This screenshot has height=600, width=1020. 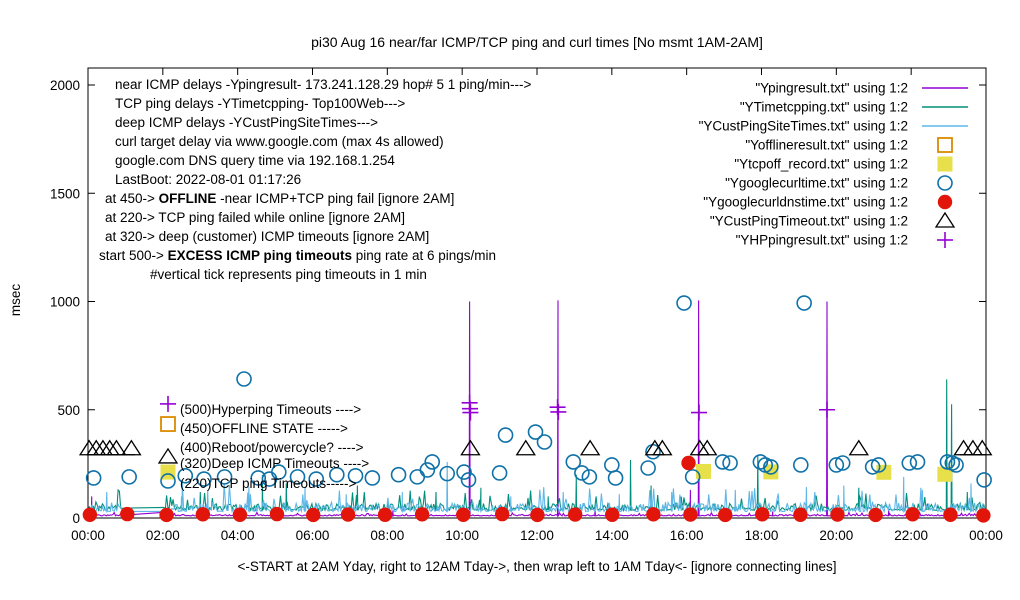 I want to click on info-line: LastBoot: 2022-08-01 01:17:26, so click(x=208, y=179).